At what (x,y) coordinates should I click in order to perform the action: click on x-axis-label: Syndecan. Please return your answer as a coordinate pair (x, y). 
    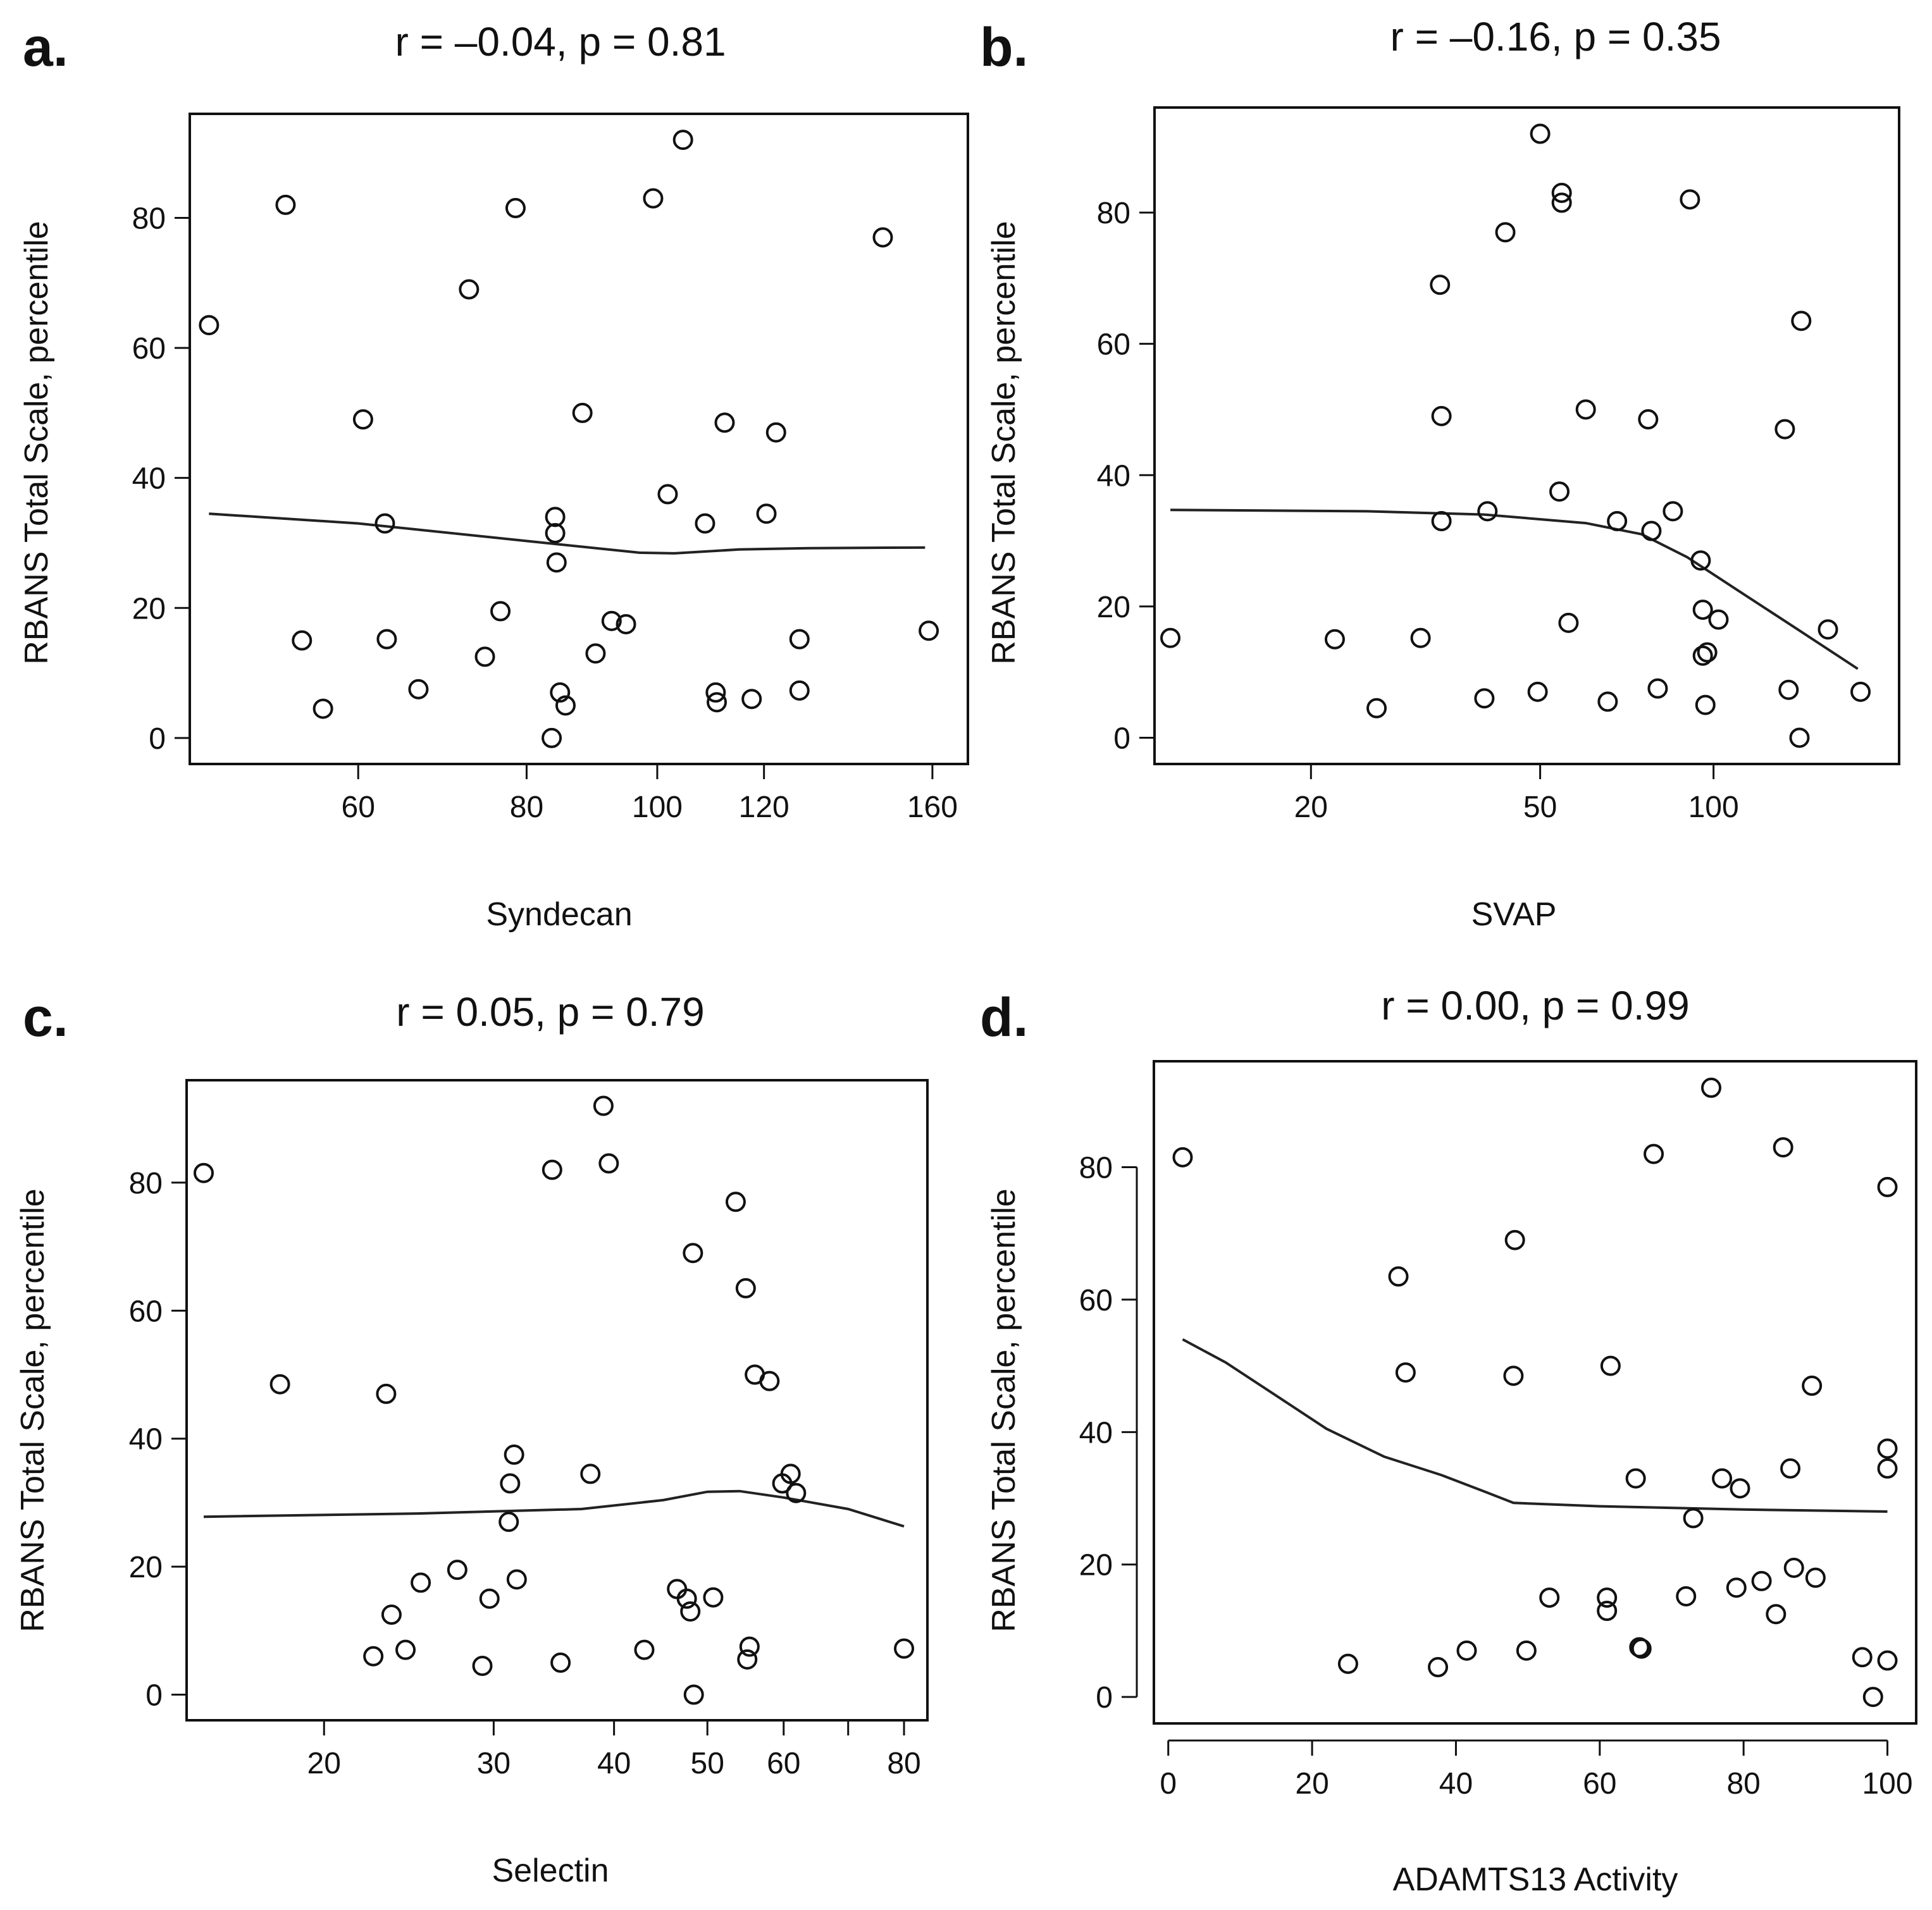
    Looking at the image, I should click on (559, 914).